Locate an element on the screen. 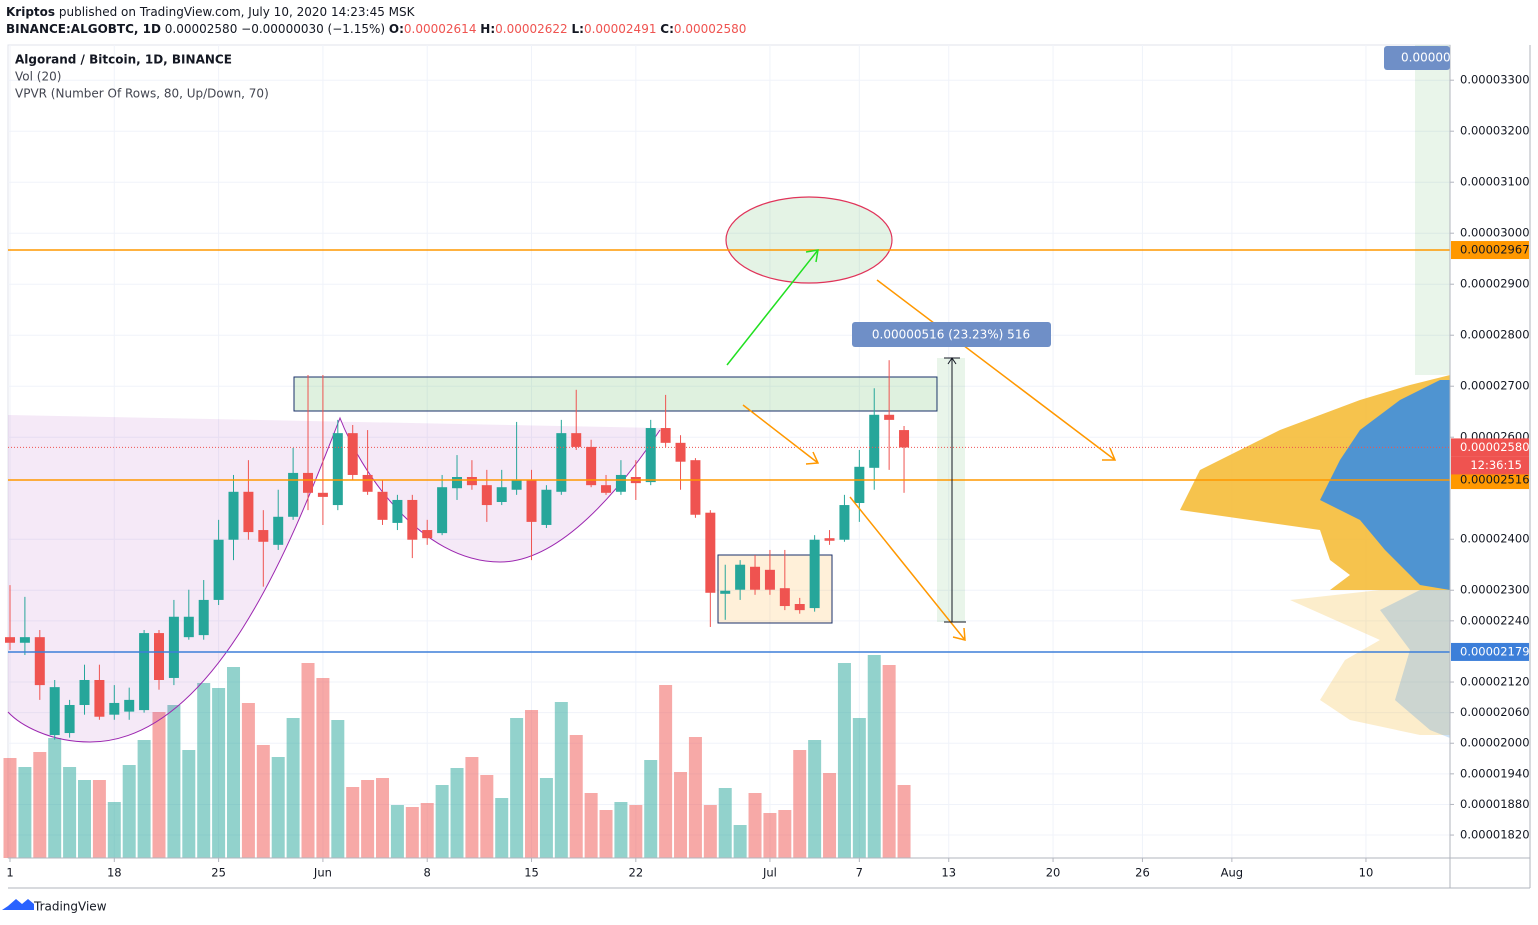 Image resolution: width=1538 pixels, height=925 pixels. x-tick-label: Aug is located at coordinates (1232, 873).